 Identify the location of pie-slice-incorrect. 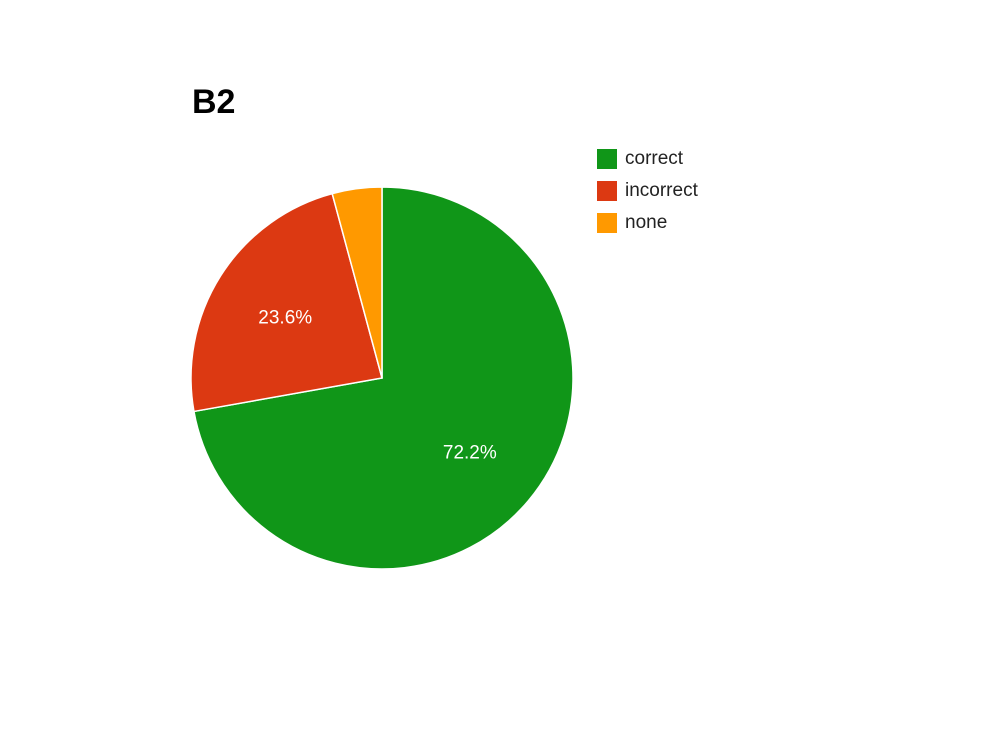
(286, 302).